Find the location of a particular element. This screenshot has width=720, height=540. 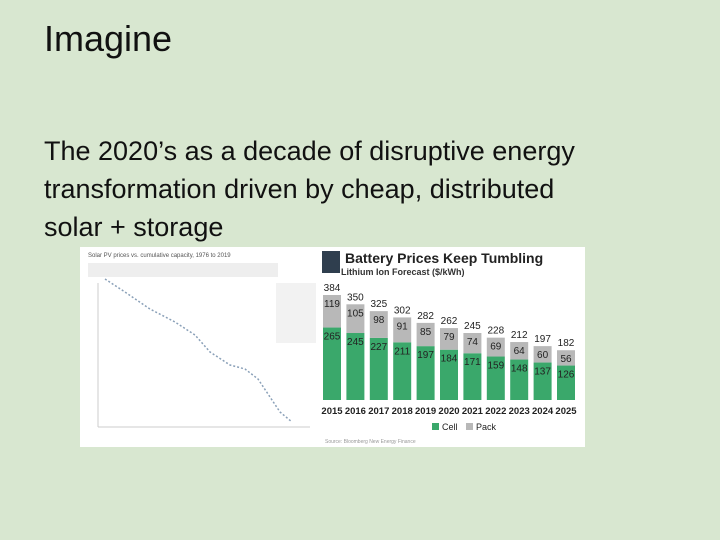

segment-label: 60 is located at coordinates (543, 355).